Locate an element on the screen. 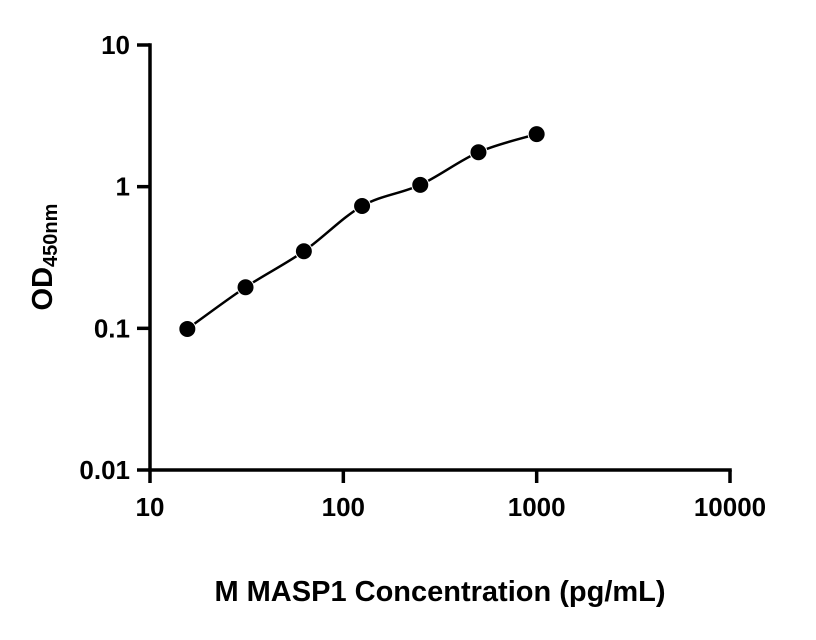 This screenshot has height=640, width=816. x-tick-label: 100 is located at coordinates (343, 507).